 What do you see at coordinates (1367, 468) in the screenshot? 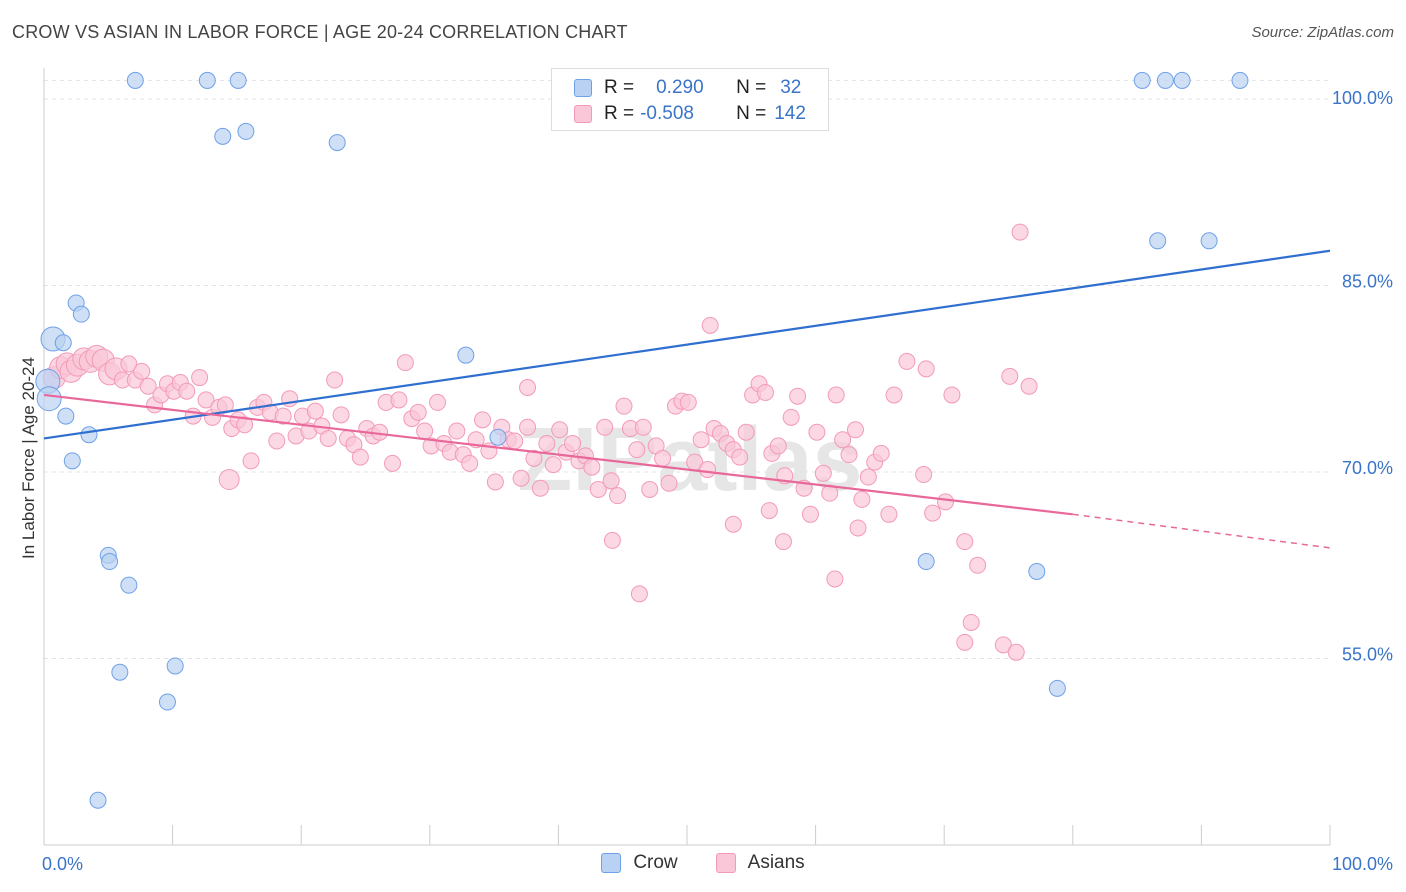
I see `y-tick-label: 70.0%` at bounding box center [1367, 468].